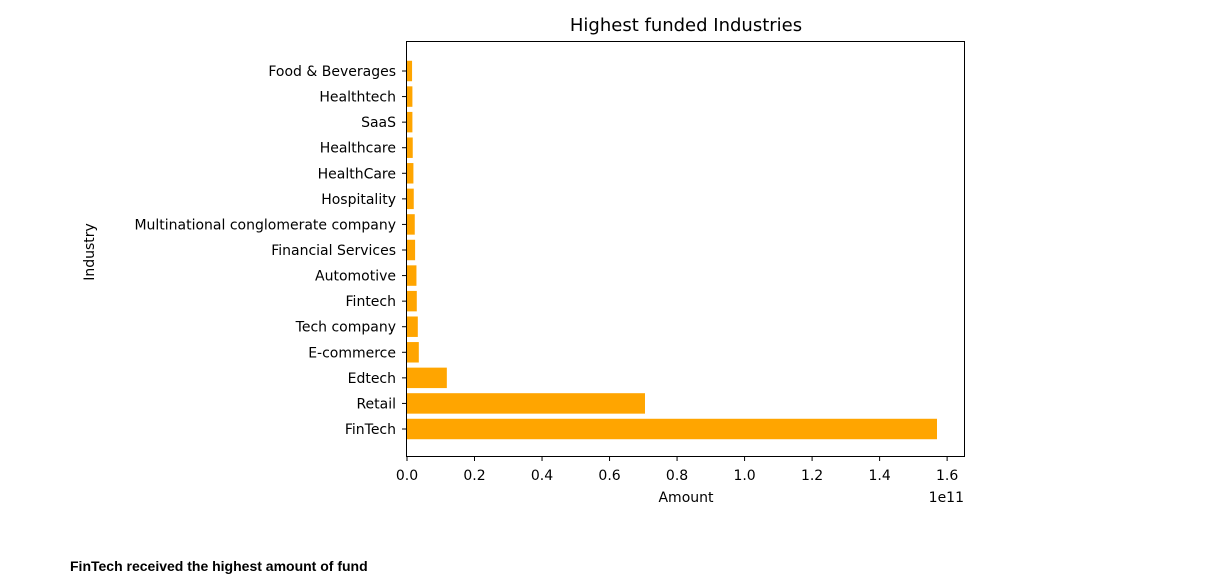 The image size is (1206, 586). I want to click on x-tick-label: 0.8, so click(677, 476).